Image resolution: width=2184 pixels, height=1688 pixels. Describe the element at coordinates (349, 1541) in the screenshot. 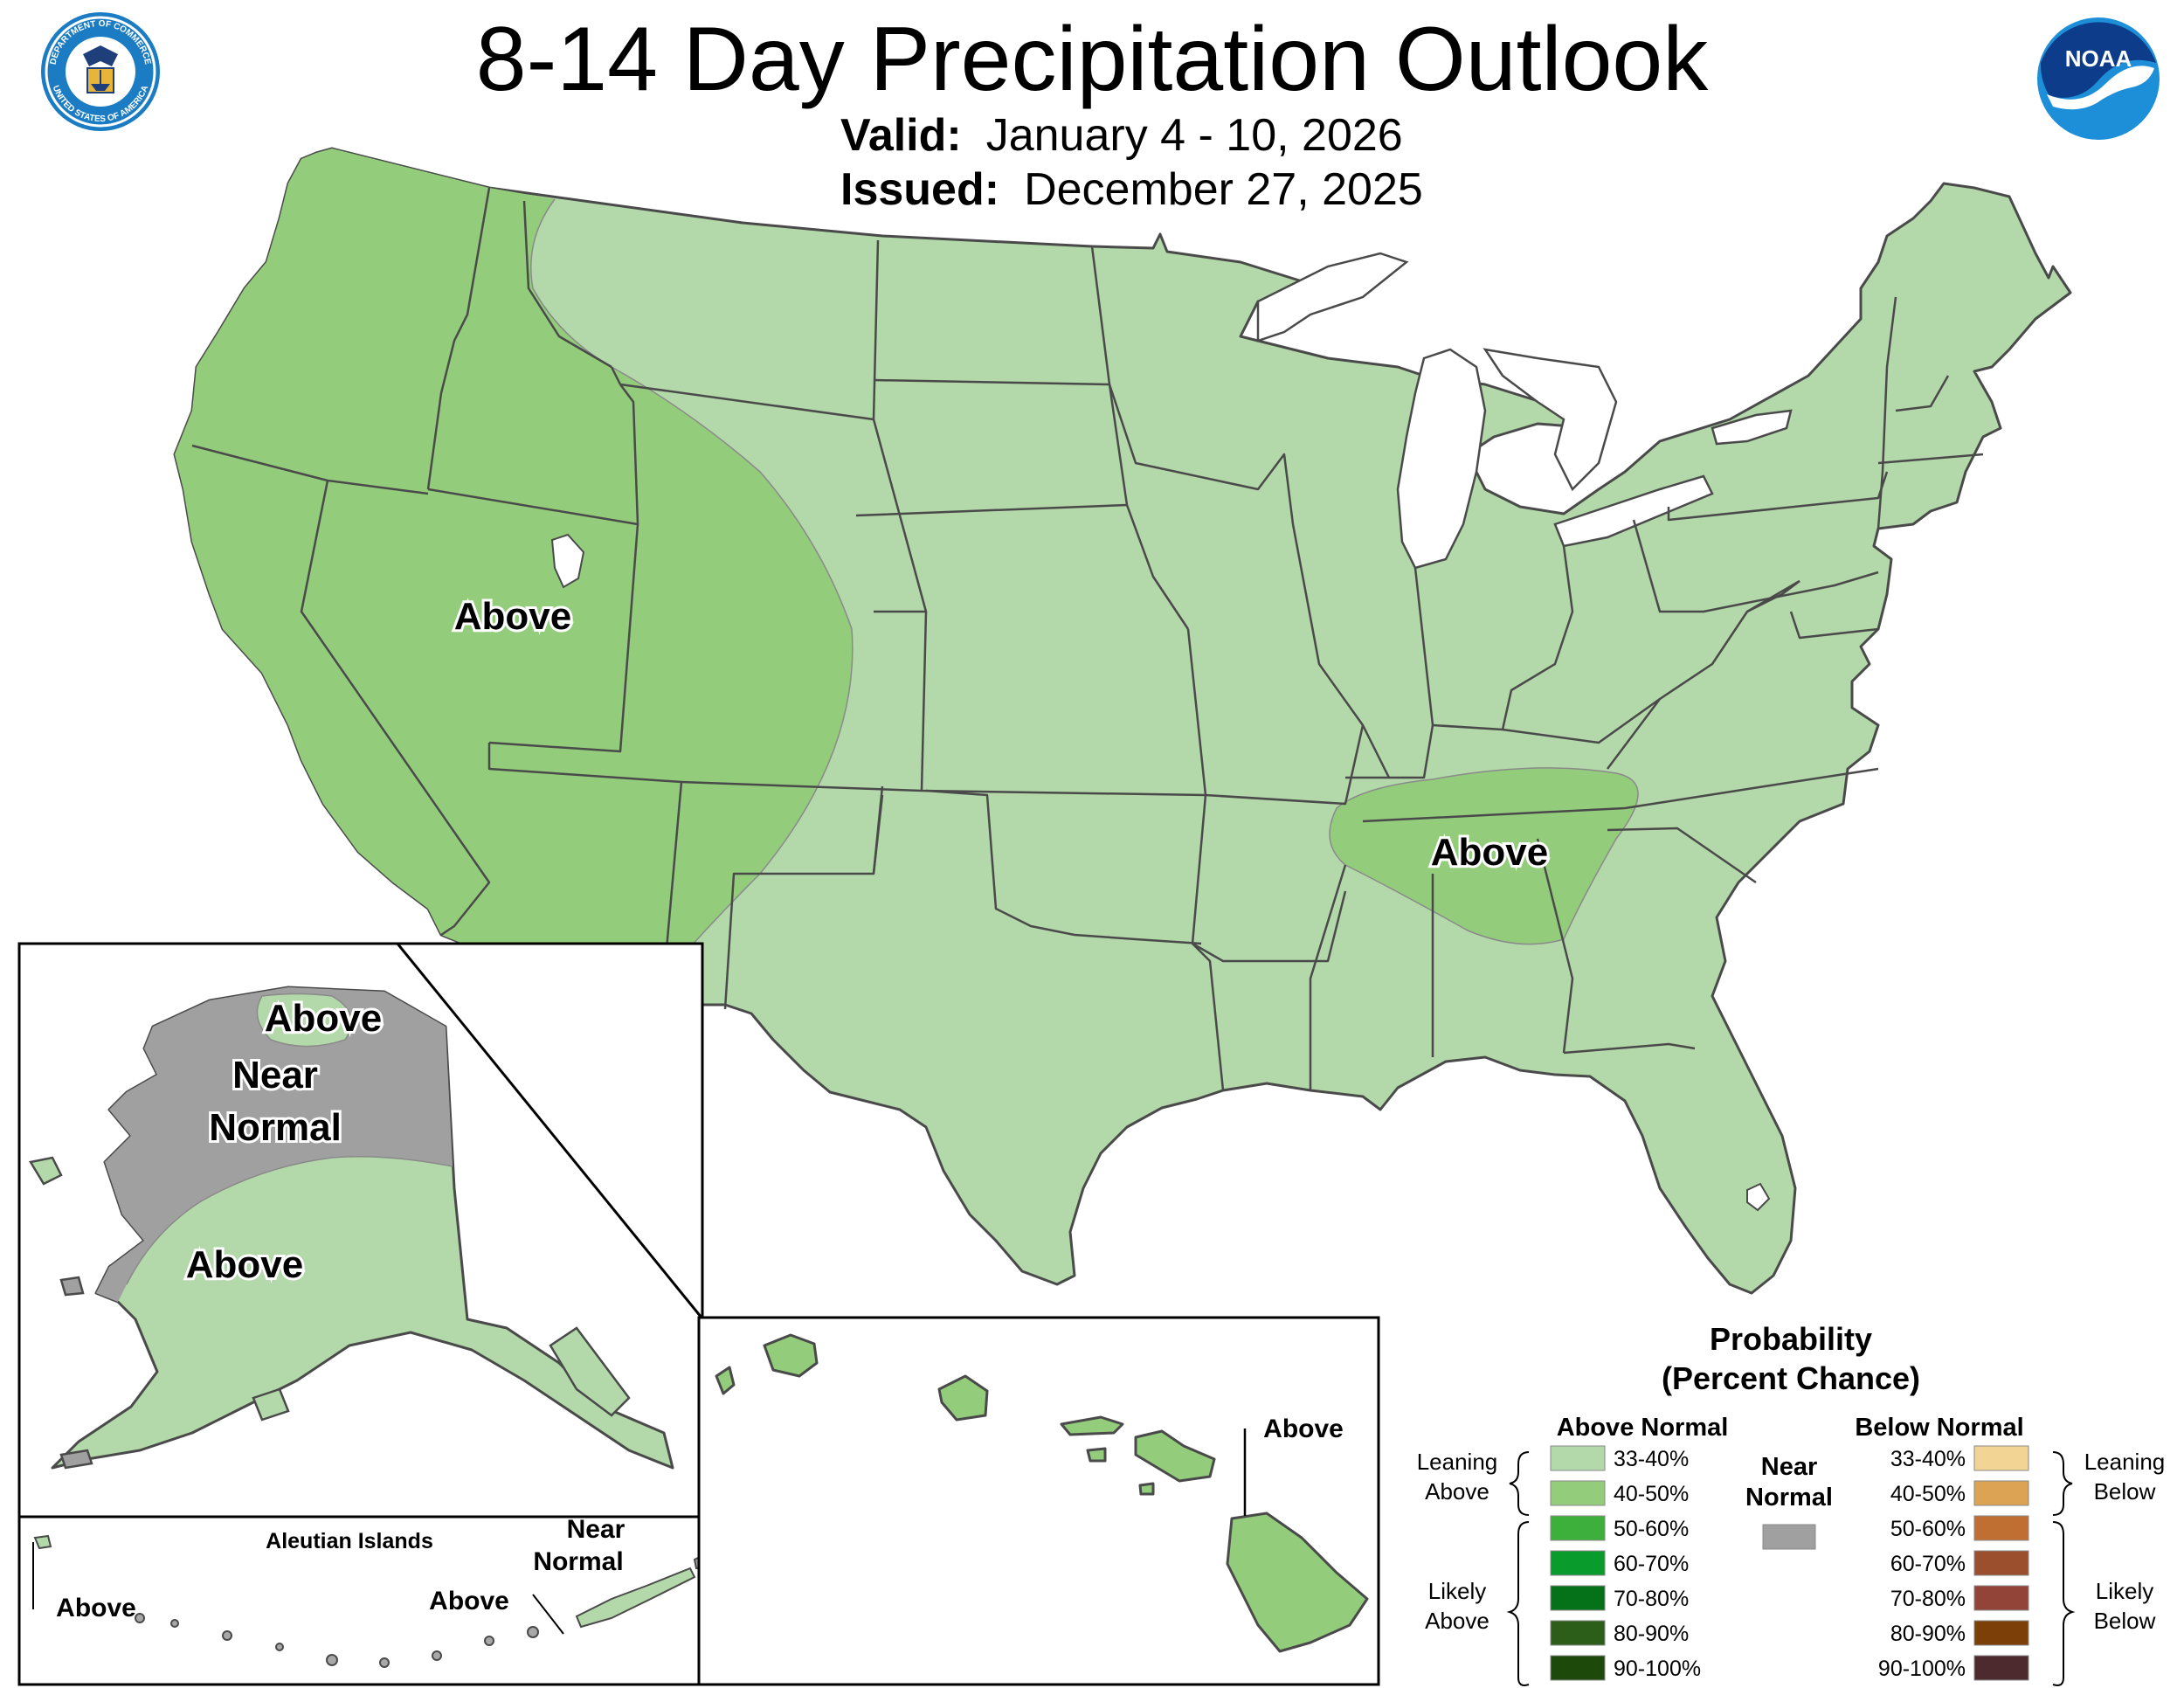

I see `aleutian-title: Aleutian Islands` at that location.